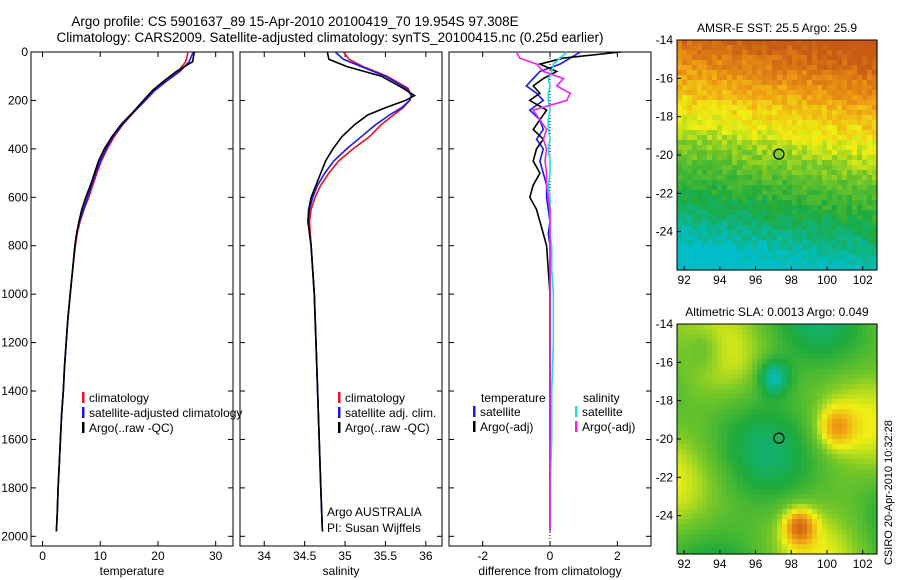 This screenshot has width=900, height=580. I want to click on series-line-argo_salinity, so click(543, 291).